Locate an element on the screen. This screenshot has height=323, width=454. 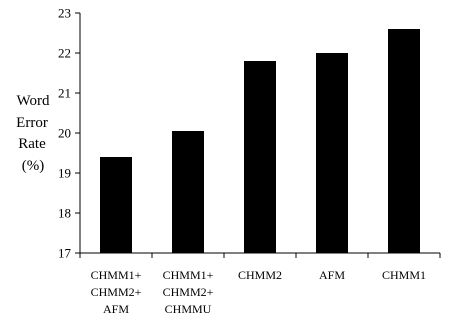
y-tick-label: 21 is located at coordinates (64, 93).